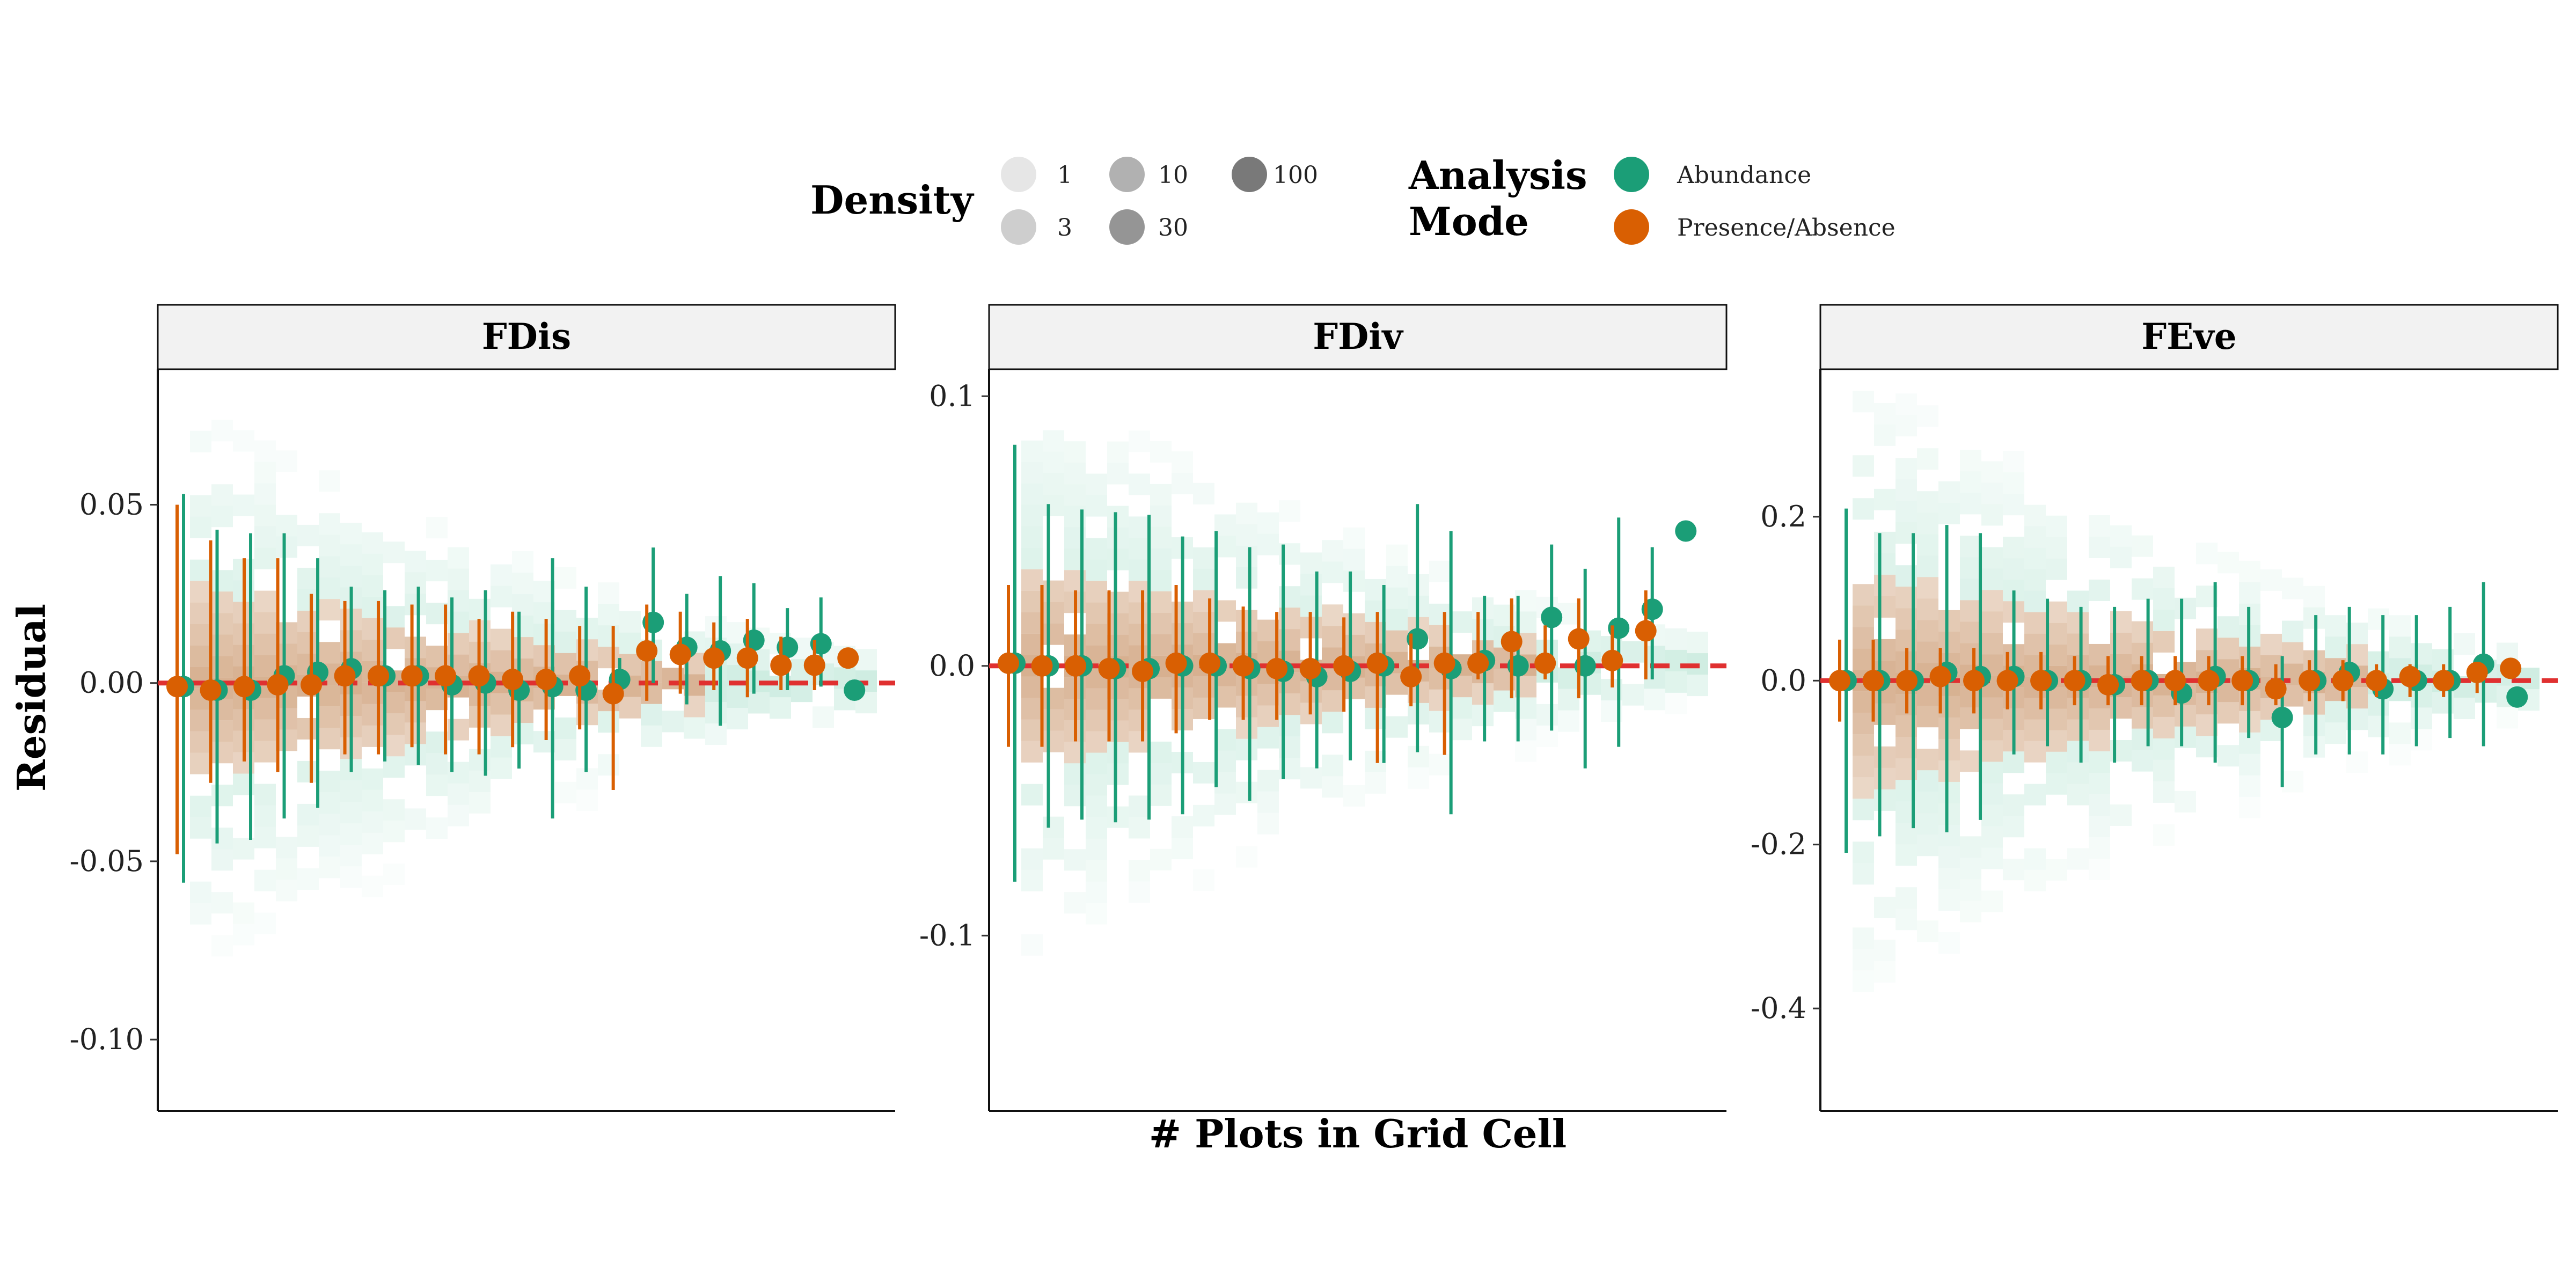  I want to click on y-axis-title: Residual, so click(31, 698).